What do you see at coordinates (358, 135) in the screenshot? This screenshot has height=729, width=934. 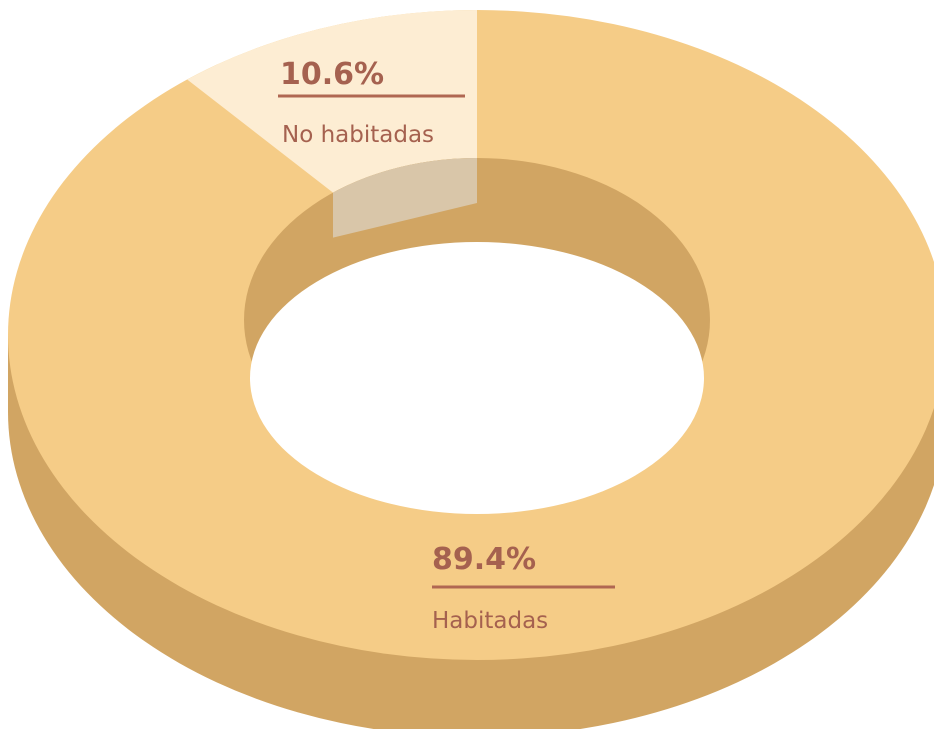 I see `slice-label-no-habitadas: No habitadas` at bounding box center [358, 135].